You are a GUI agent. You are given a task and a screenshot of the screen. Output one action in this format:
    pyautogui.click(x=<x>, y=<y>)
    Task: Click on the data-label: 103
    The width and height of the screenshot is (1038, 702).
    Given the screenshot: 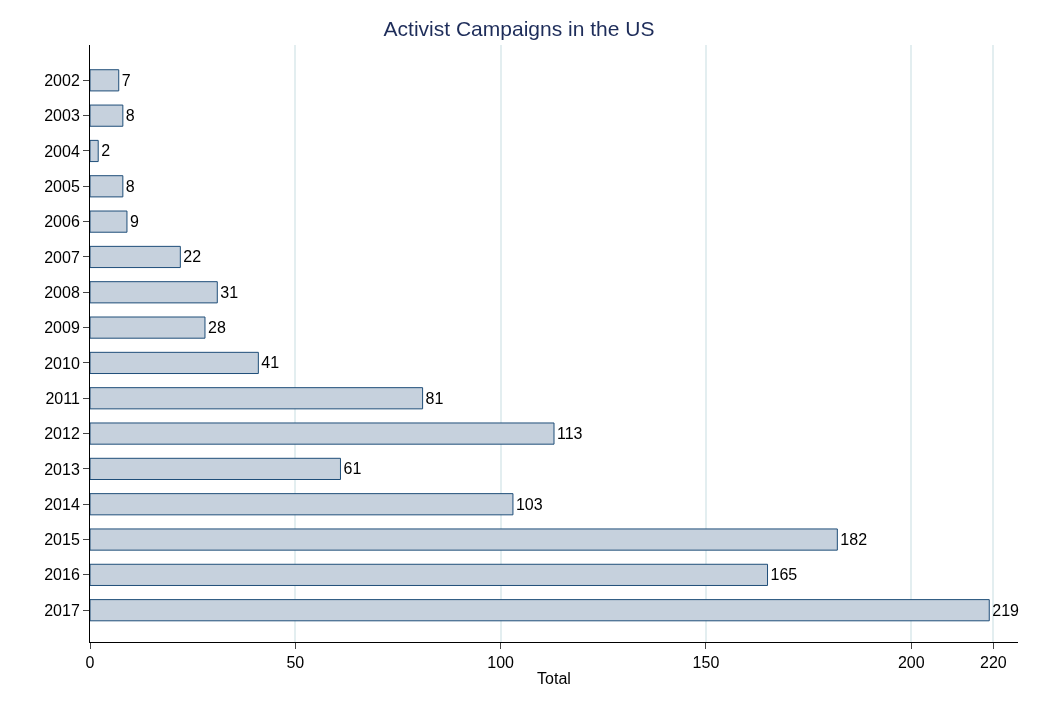 What is the action you would take?
    pyautogui.click(x=529, y=504)
    